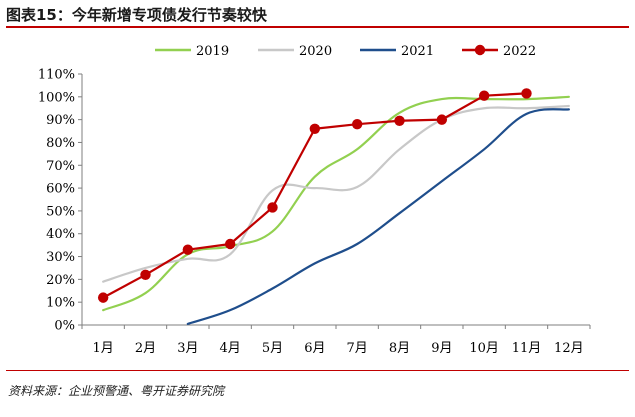 This screenshot has height=417, width=635. Describe the element at coordinates (103, 348) in the screenshot. I see `x-tick-label: 1月` at that location.